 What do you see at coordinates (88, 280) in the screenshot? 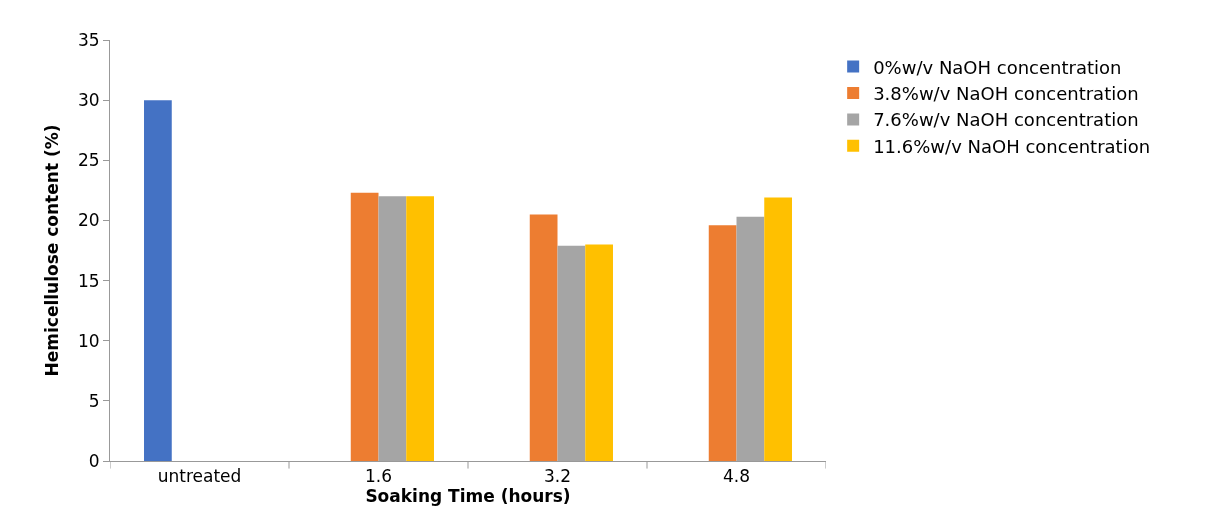
I see `y-tick-label: 15` at bounding box center [88, 280].